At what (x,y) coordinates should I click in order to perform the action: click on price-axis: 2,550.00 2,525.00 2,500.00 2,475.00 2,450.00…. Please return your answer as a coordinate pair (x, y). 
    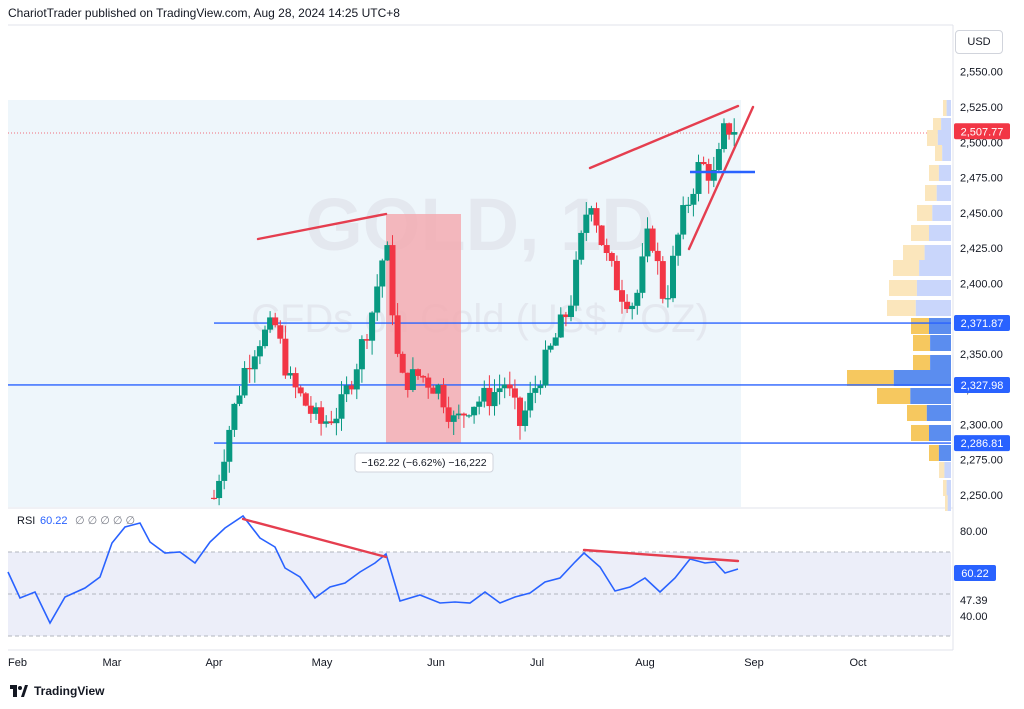
    Looking at the image, I should click on (982, 284).